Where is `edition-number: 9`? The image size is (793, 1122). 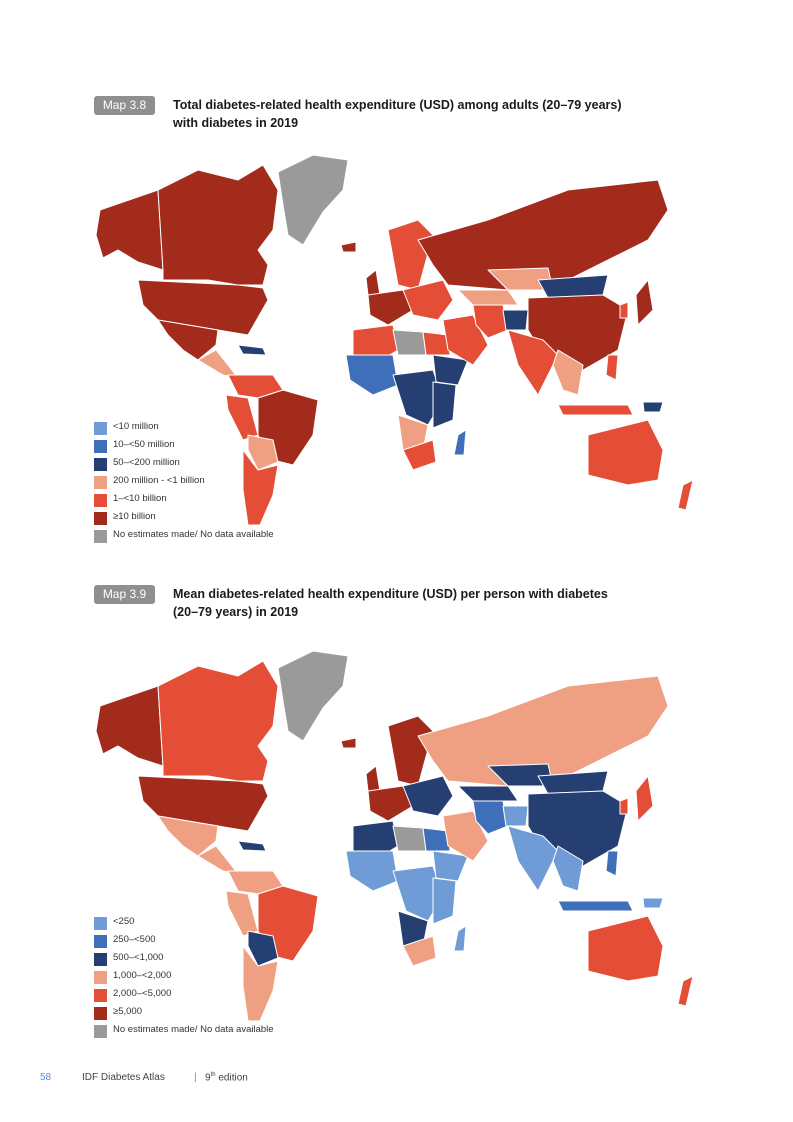 edition-number: 9 is located at coordinates (208, 1078).